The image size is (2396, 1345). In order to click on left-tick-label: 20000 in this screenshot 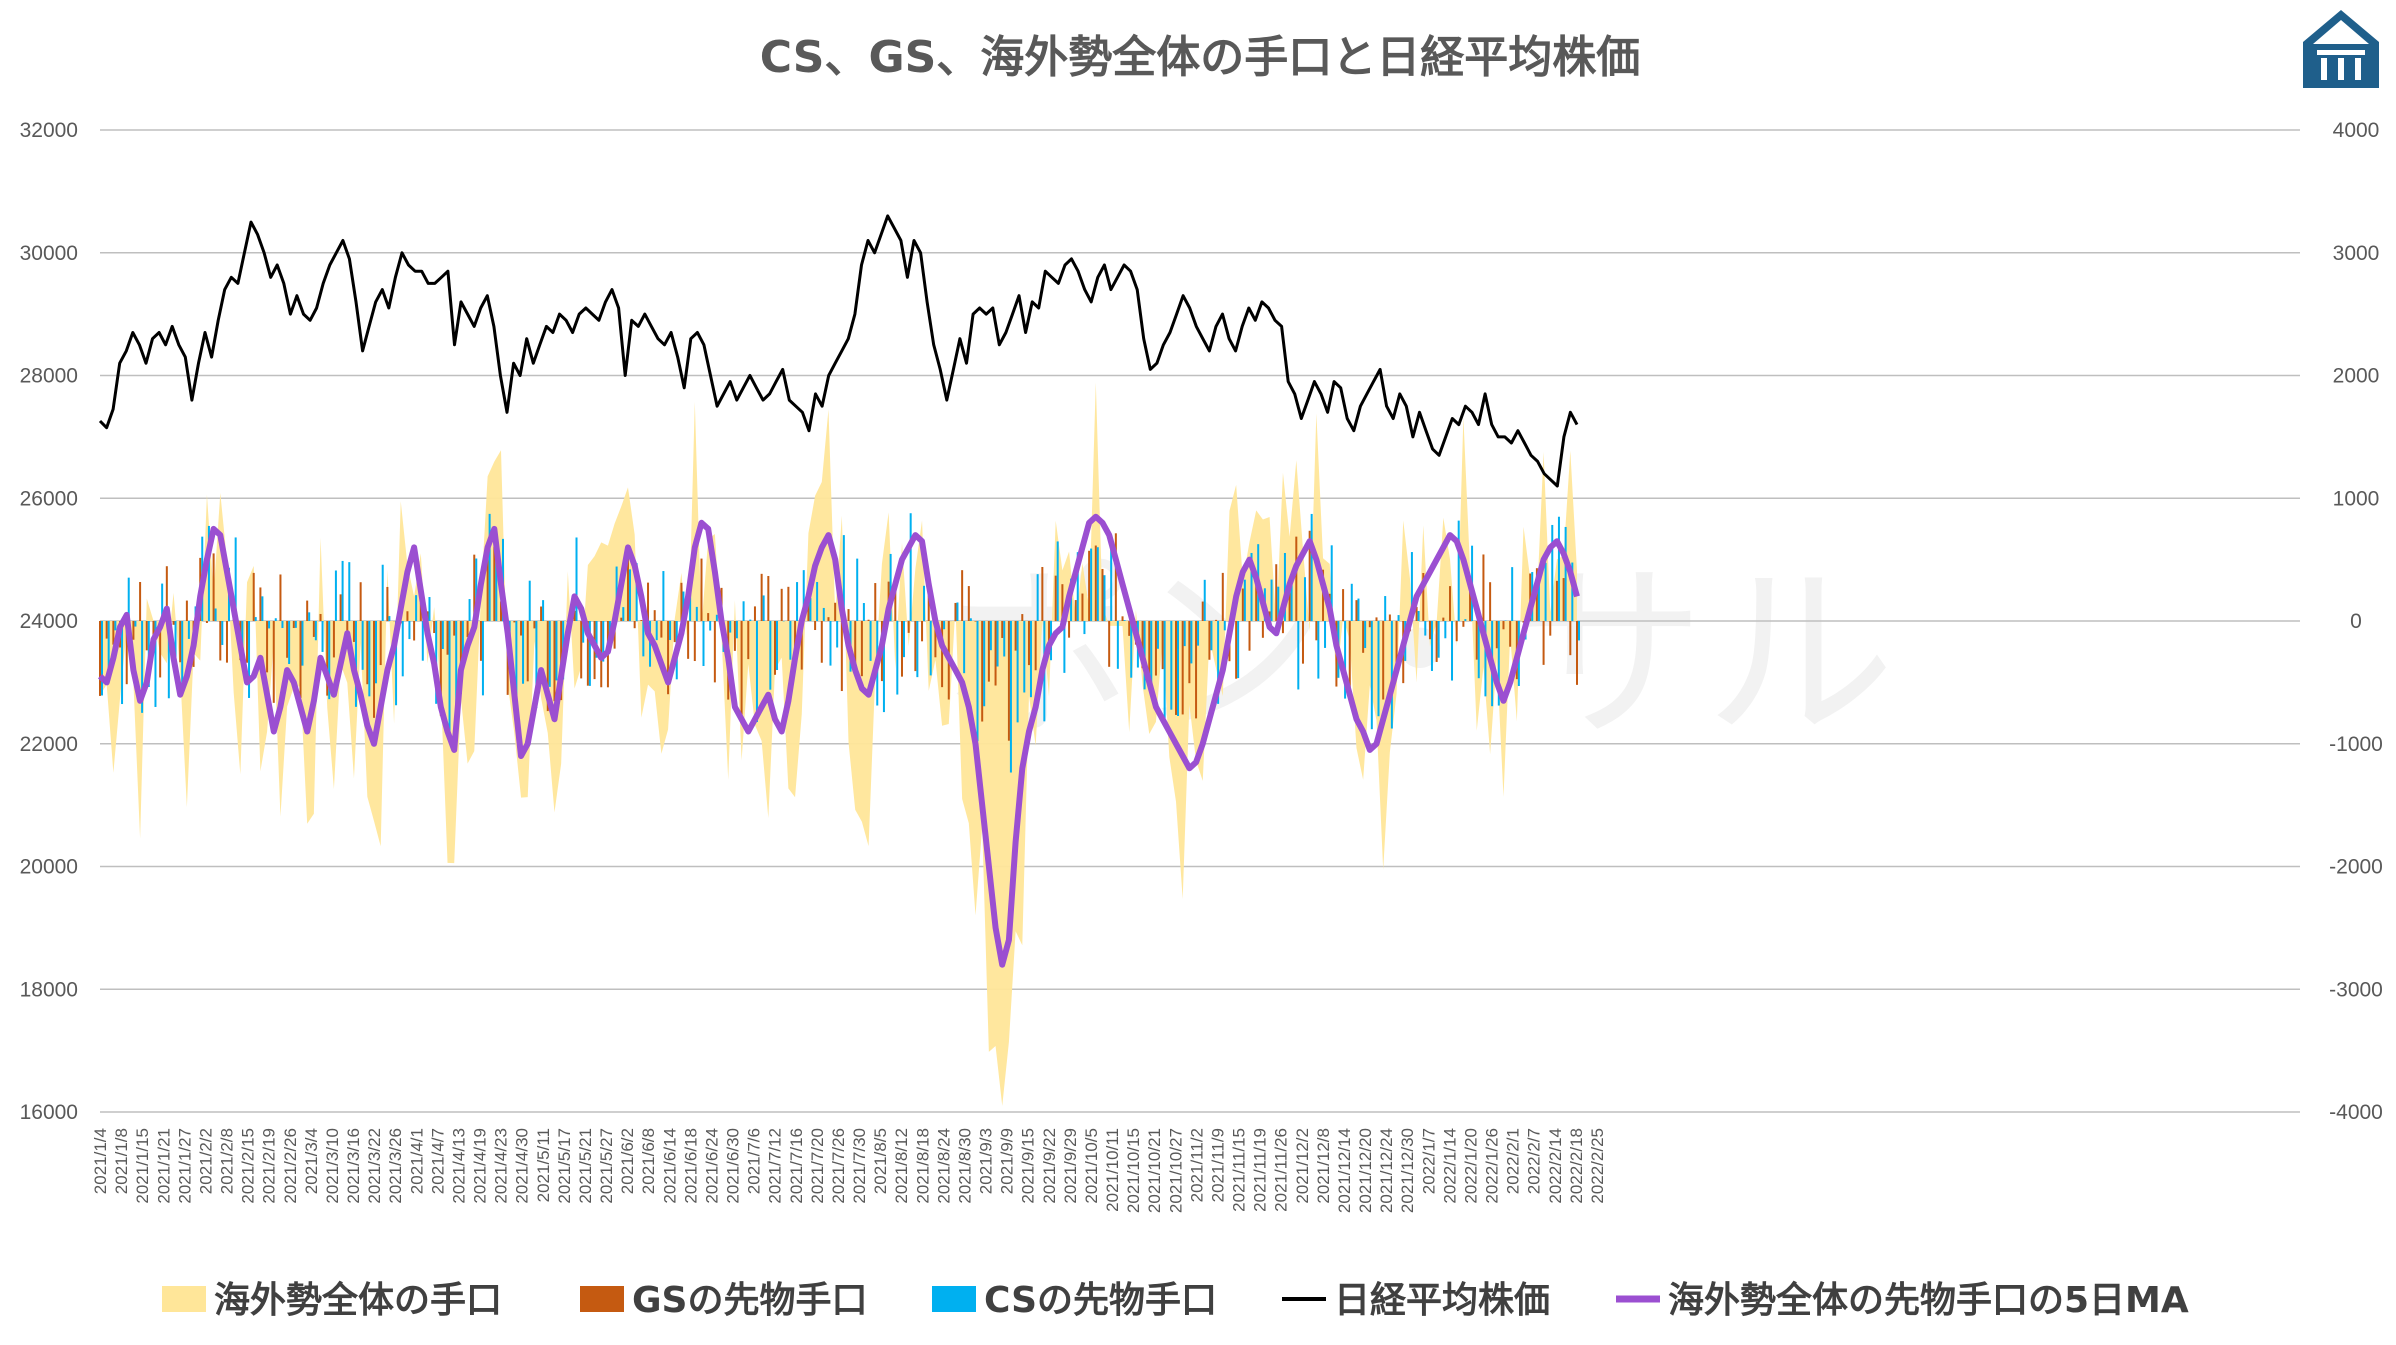, I will do `click(49, 867)`.